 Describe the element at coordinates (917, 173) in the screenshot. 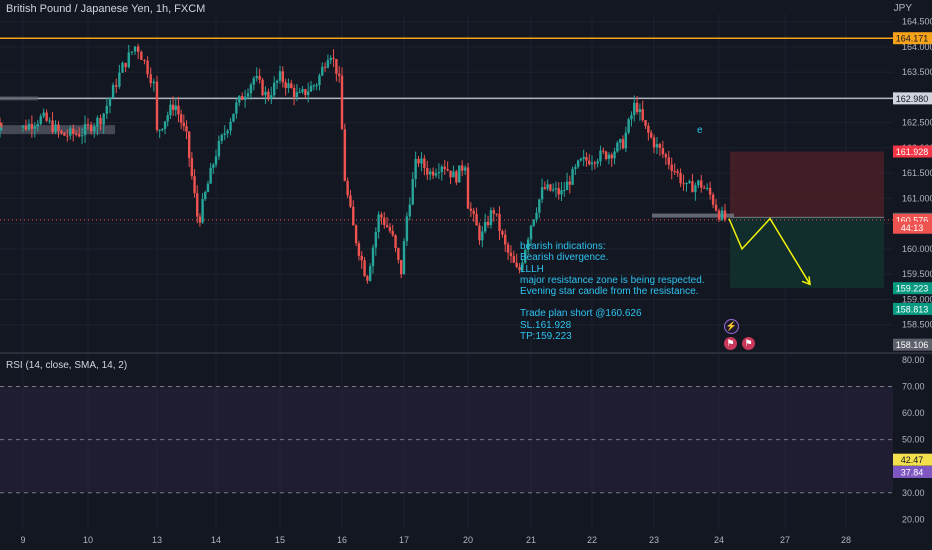

I see `price-tick-label: 161.500` at that location.